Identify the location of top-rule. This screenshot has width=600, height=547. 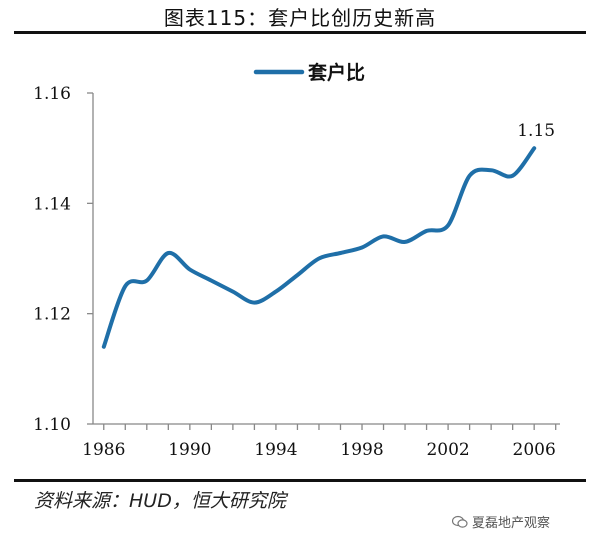
(300, 32).